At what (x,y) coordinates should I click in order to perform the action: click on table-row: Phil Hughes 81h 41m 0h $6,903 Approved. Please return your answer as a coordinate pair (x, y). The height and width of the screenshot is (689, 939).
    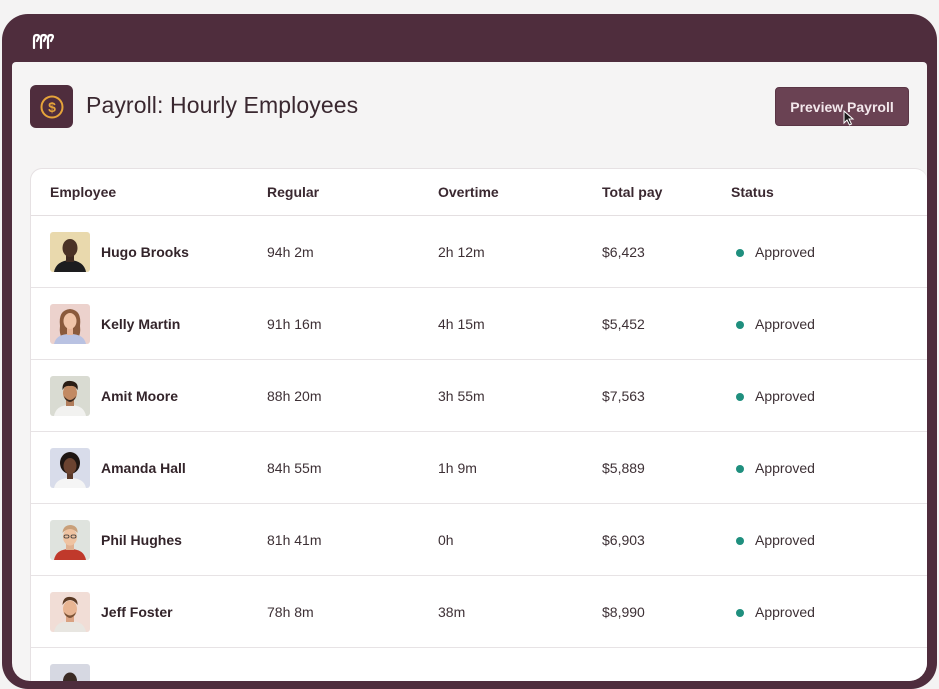
    Looking at the image, I should click on (479, 540).